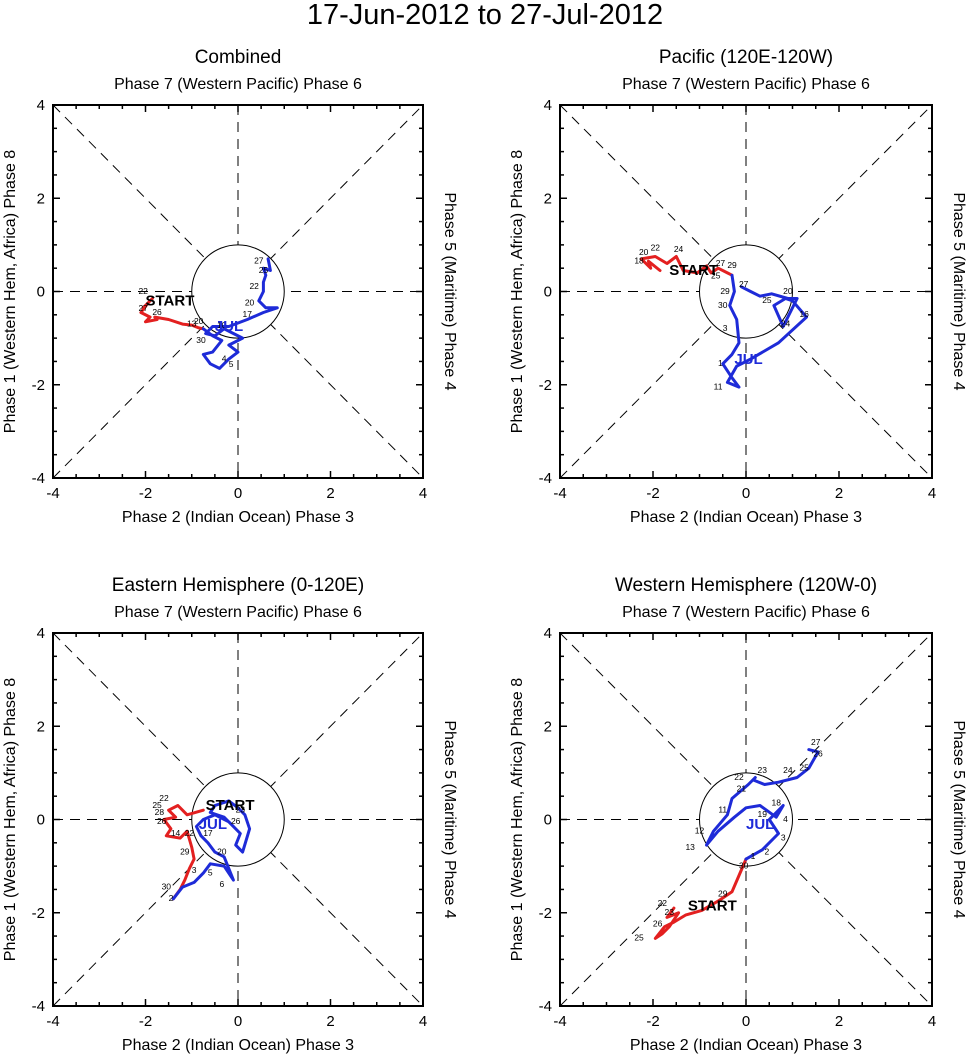 Image resolution: width=971 pixels, height=1058 pixels. I want to click on day-label: 23, so click(241, 810).